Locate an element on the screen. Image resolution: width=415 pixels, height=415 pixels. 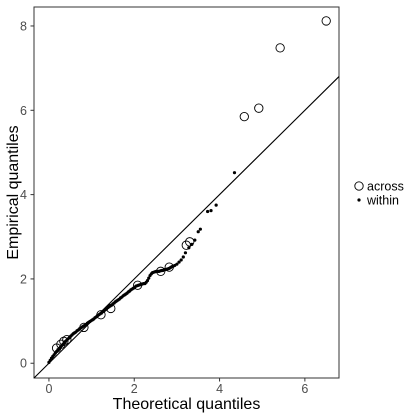
legend-label-within: within is located at coordinates (382, 201).